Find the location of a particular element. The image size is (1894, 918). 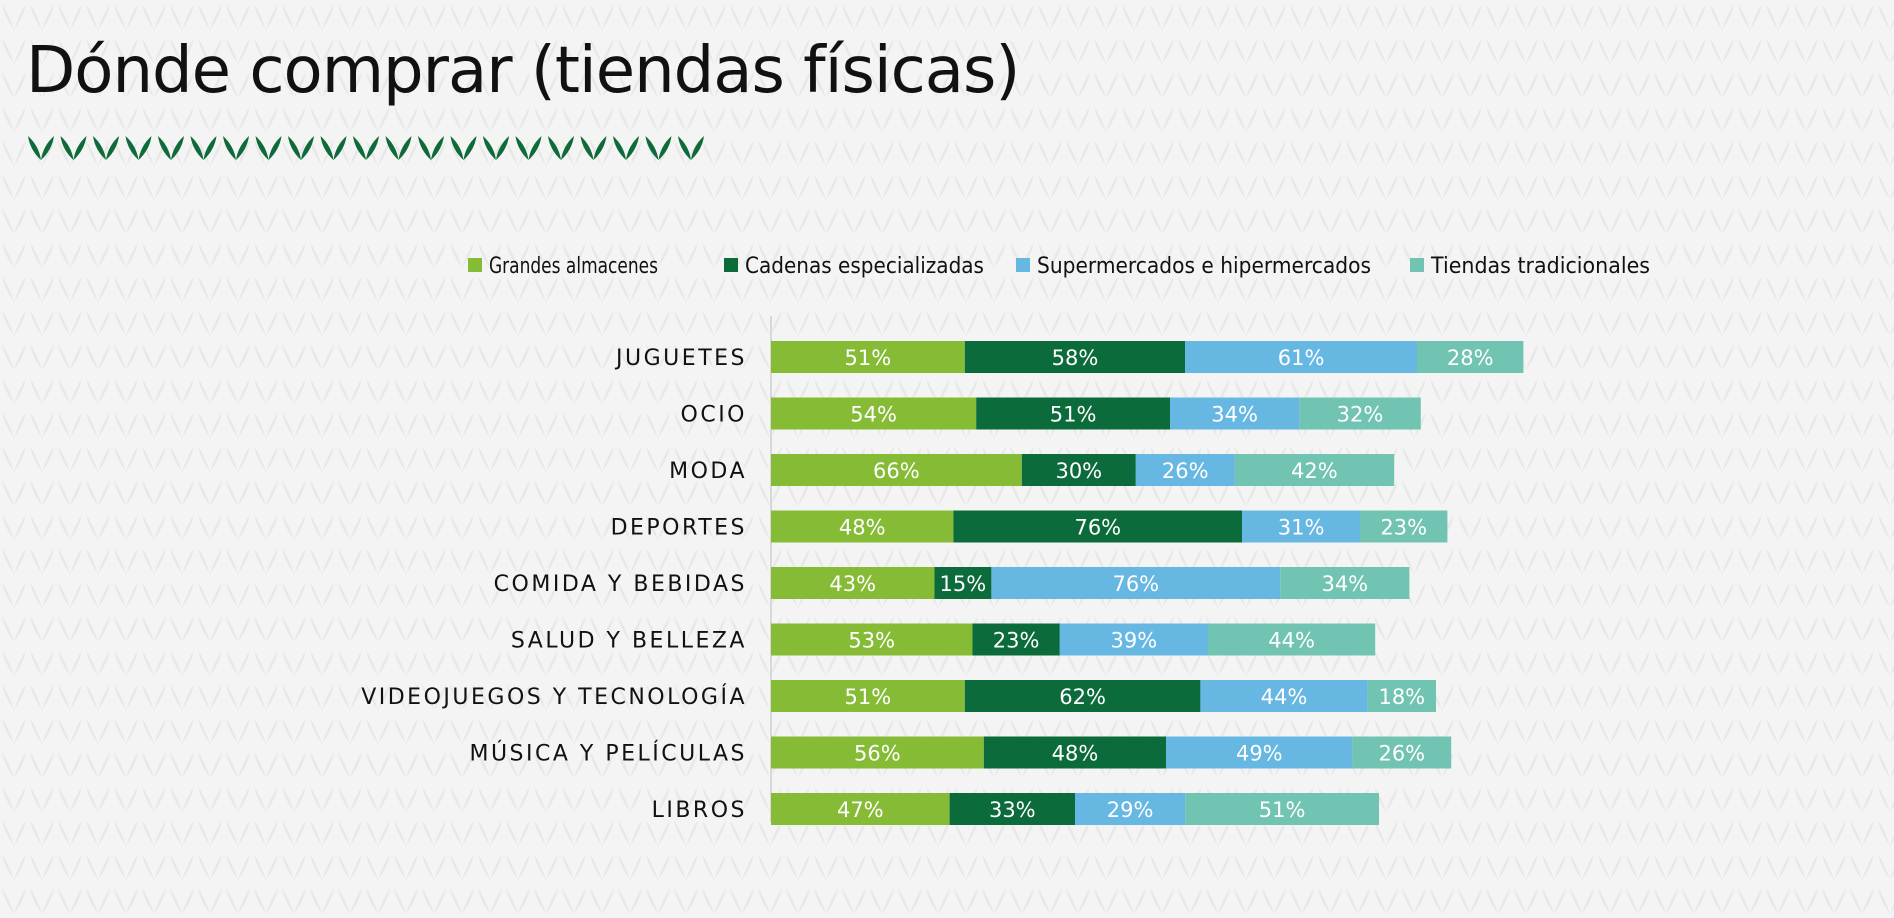

category-label: JUGUETES is located at coordinates (680, 358).